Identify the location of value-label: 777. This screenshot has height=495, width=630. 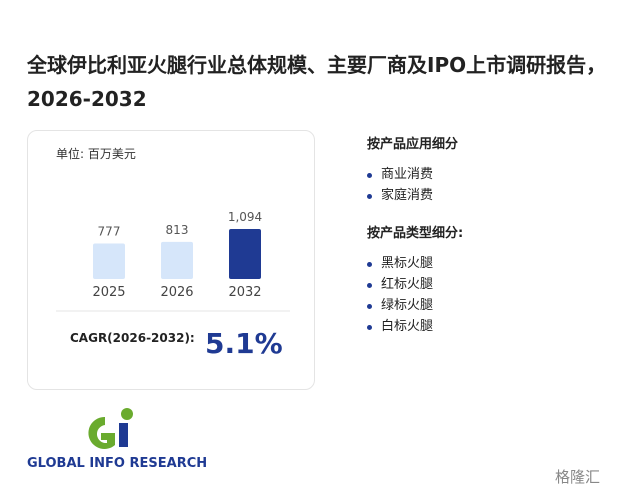
(109, 231).